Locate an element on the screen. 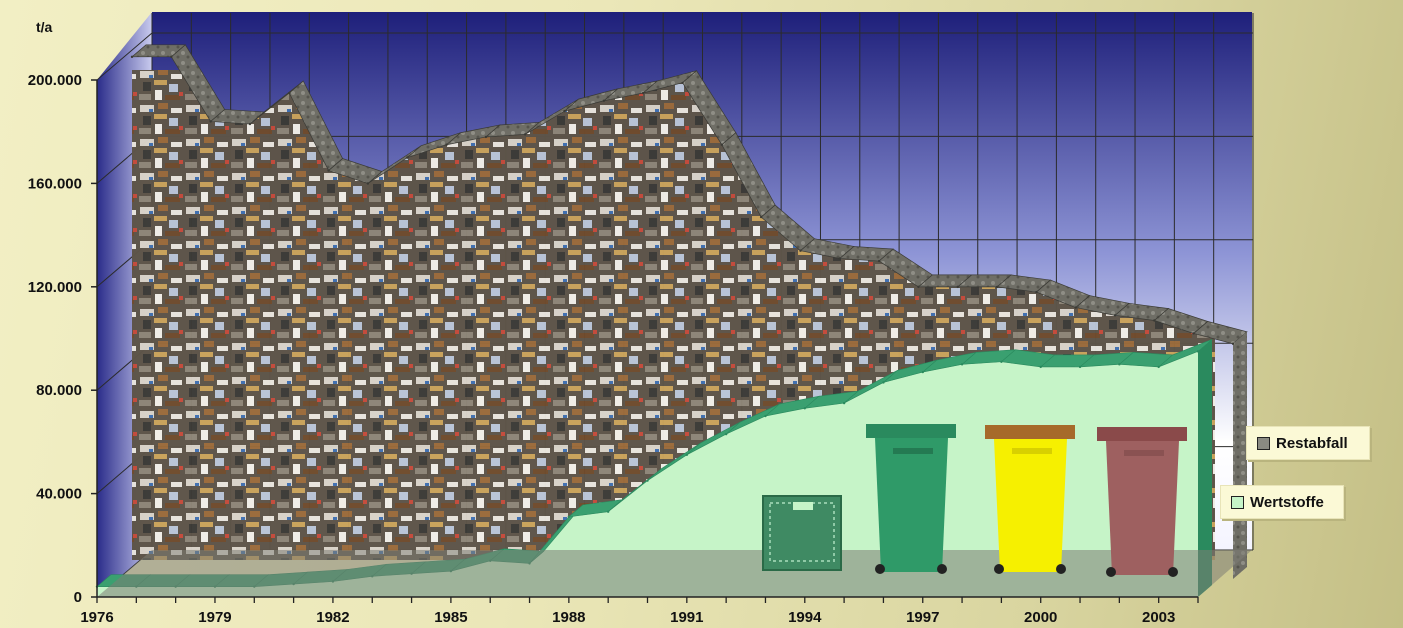 Image resolution: width=1403 pixels, height=628 pixels. point-restabfall-1986 is located at coordinates (525, 134).